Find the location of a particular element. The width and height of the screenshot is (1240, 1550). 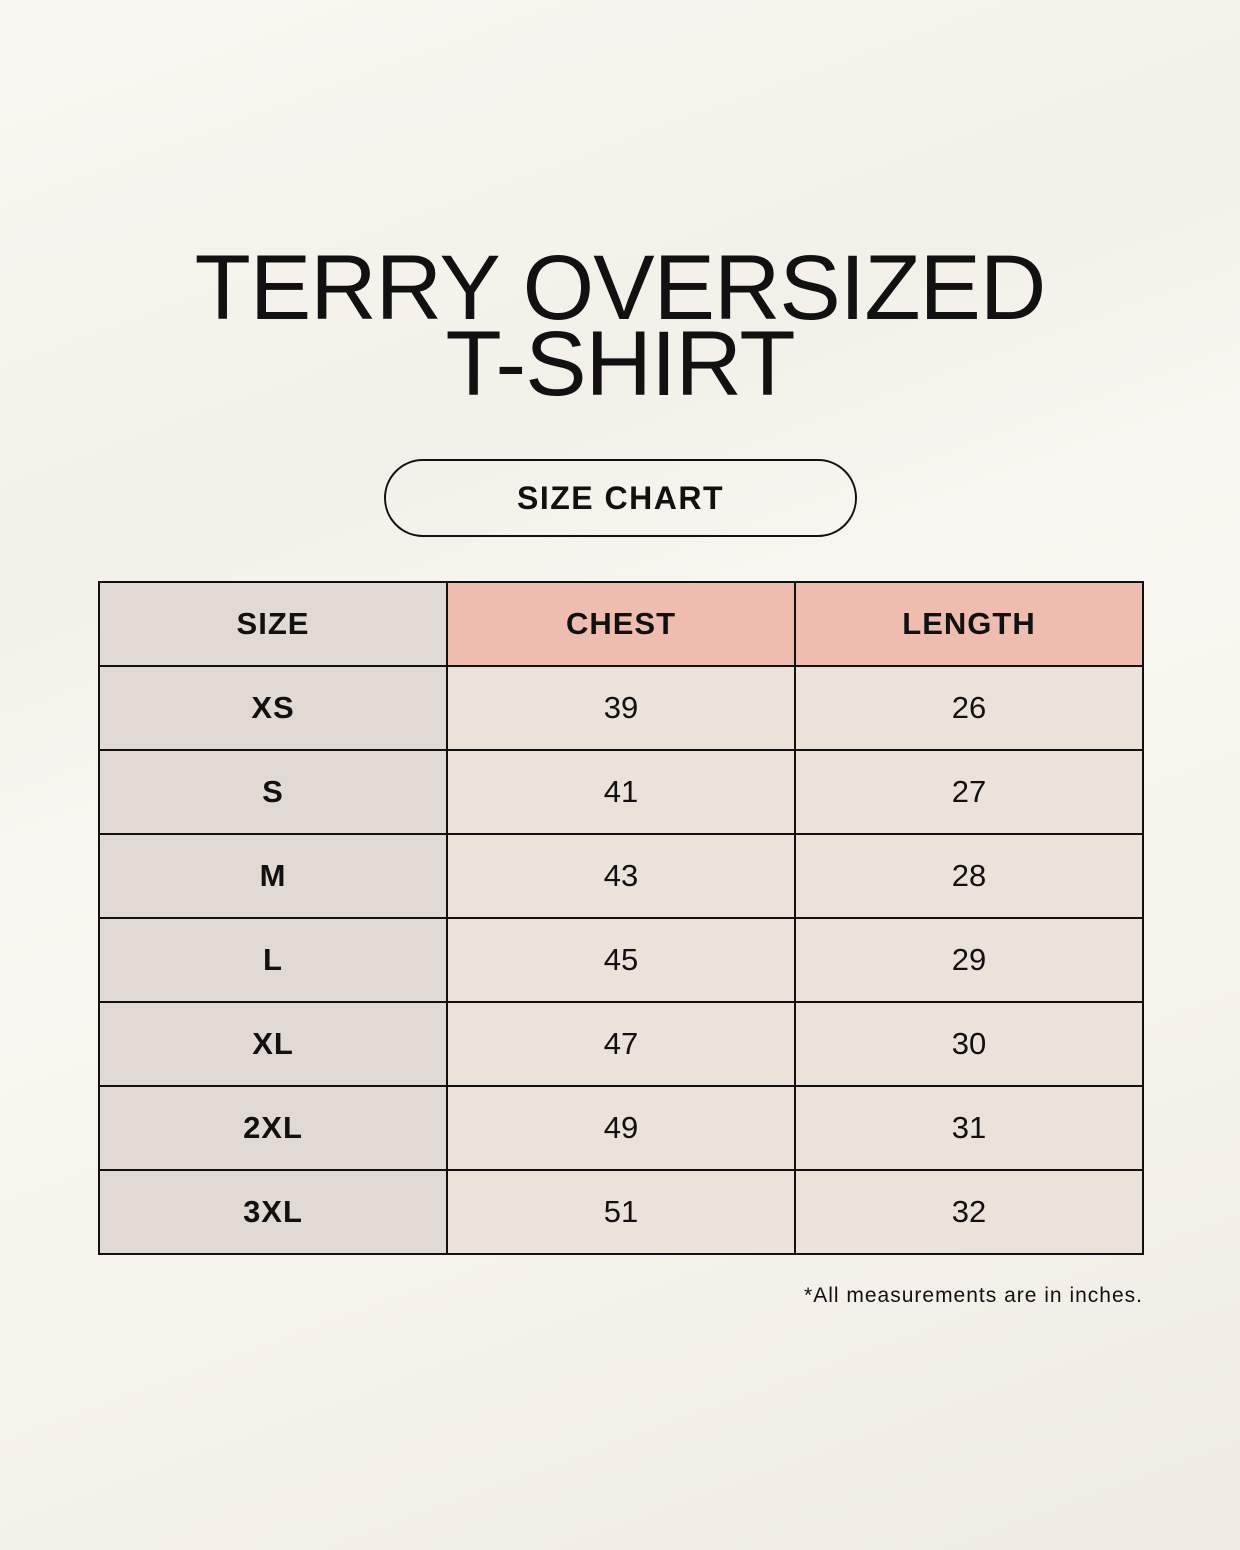

size-cell: XS is located at coordinates (273, 708).